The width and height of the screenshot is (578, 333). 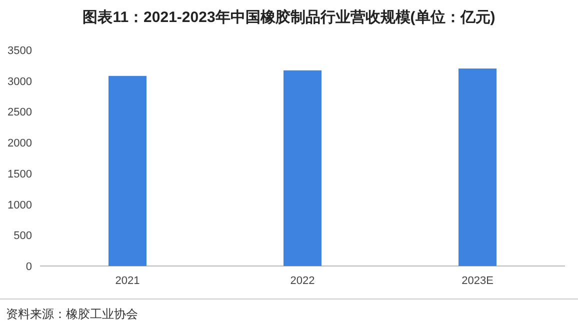 What do you see at coordinates (289, 17) in the screenshot?
I see `chart-title: 图表11：2021-2023年中国橡胶制品行业营收规模(单位：亿元)` at bounding box center [289, 17].